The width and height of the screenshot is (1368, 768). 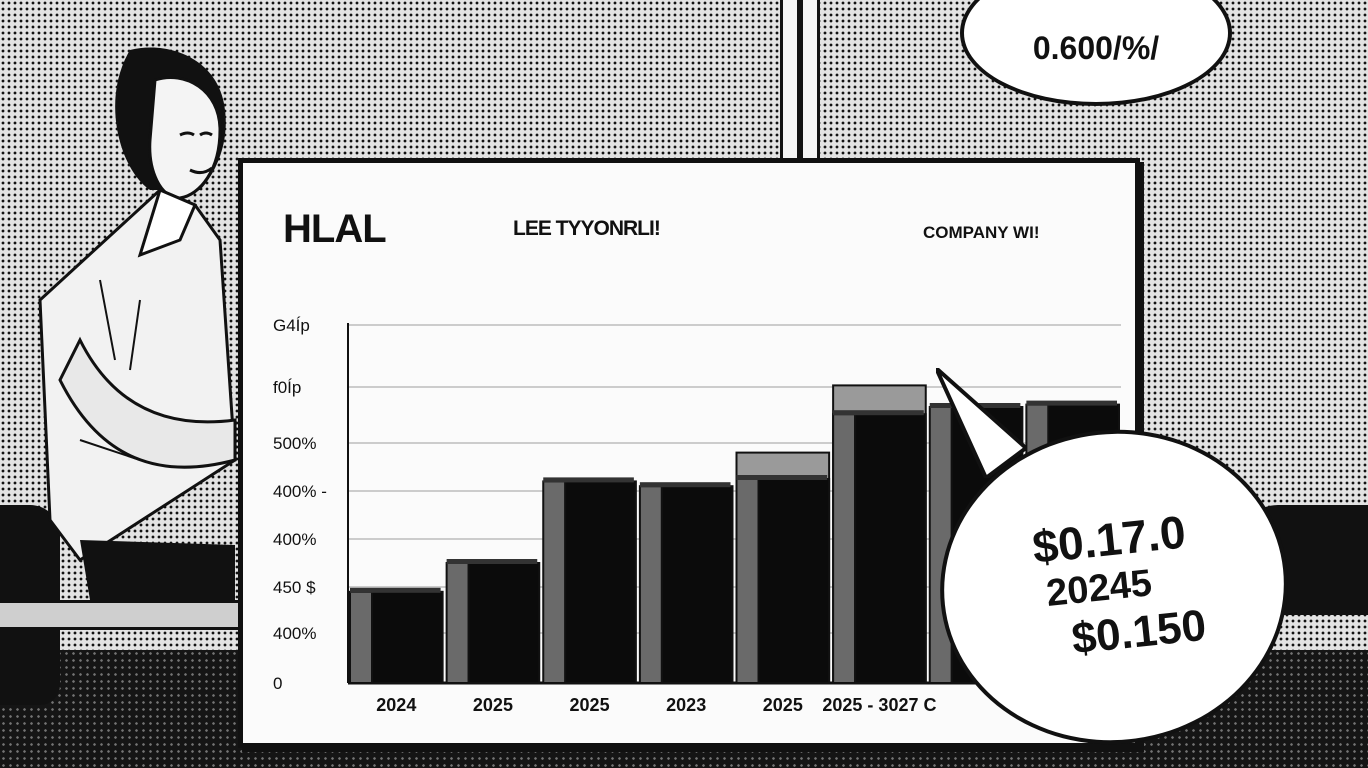 I want to click on y-tick-label: 0, so click(x=277, y=683).